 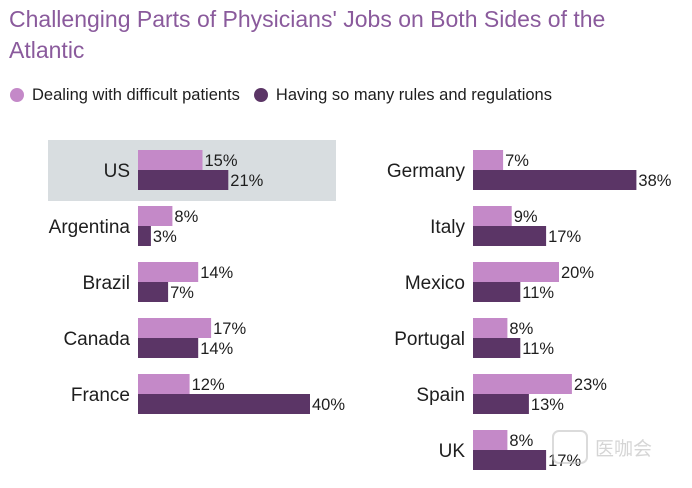 I want to click on bar-difficult-patients-france, so click(x=164, y=384).